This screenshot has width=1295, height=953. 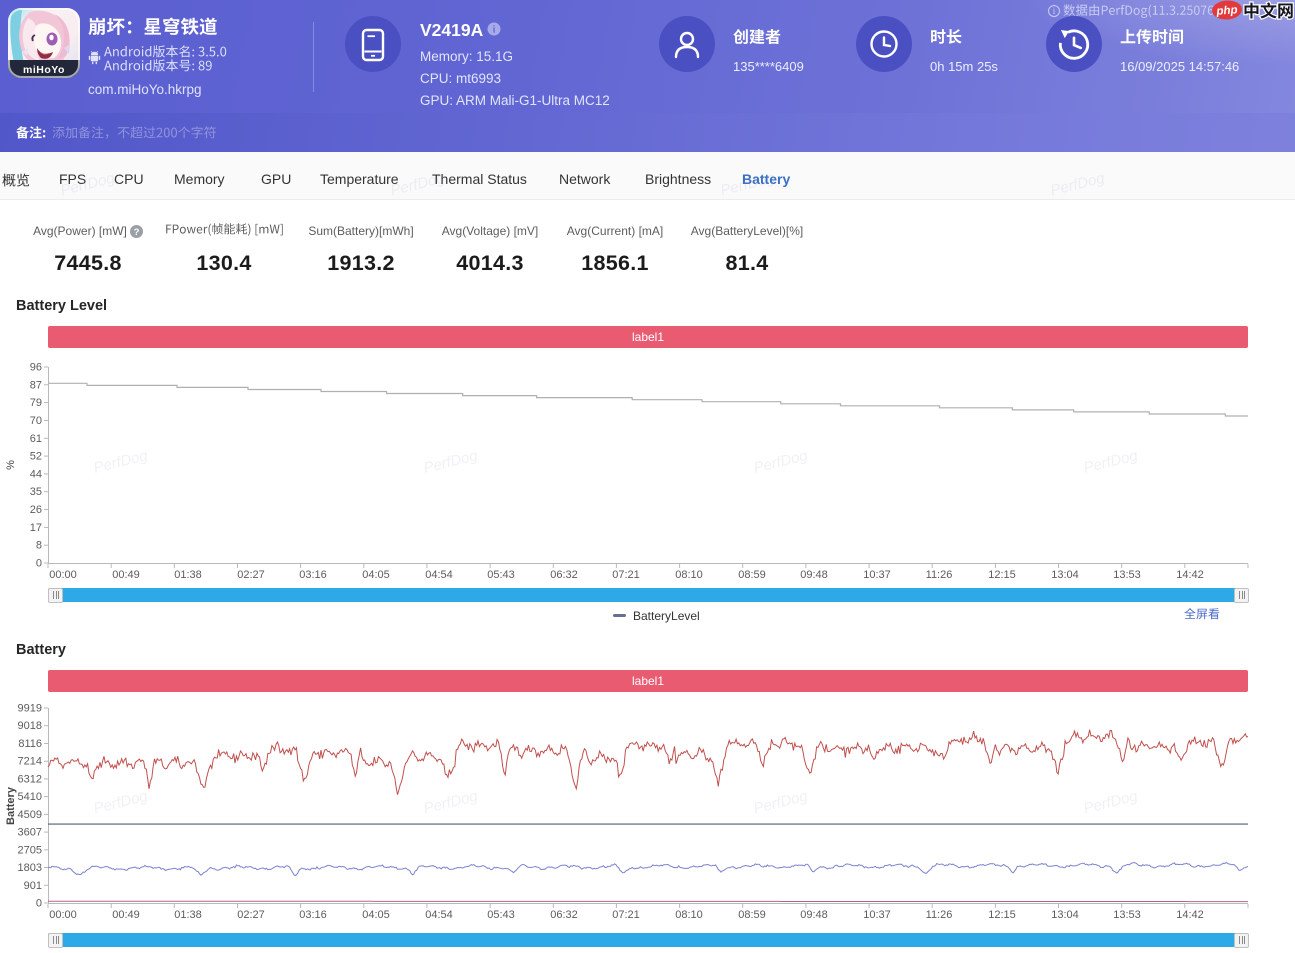 What do you see at coordinates (30, 868) in the screenshot?
I see `svg-text: 1803` at bounding box center [30, 868].